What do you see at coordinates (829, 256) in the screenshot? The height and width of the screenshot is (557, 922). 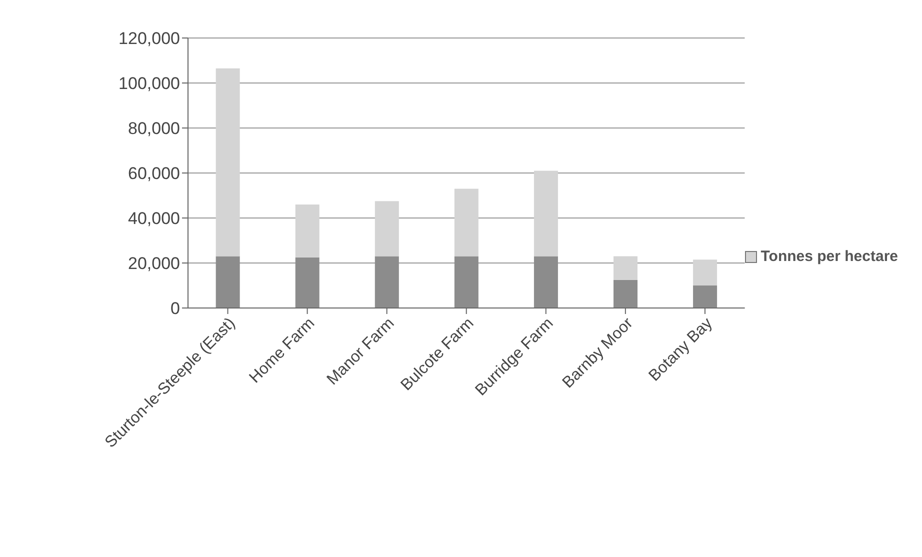 I see `legend-label: Tonnes per hectare` at bounding box center [829, 256].